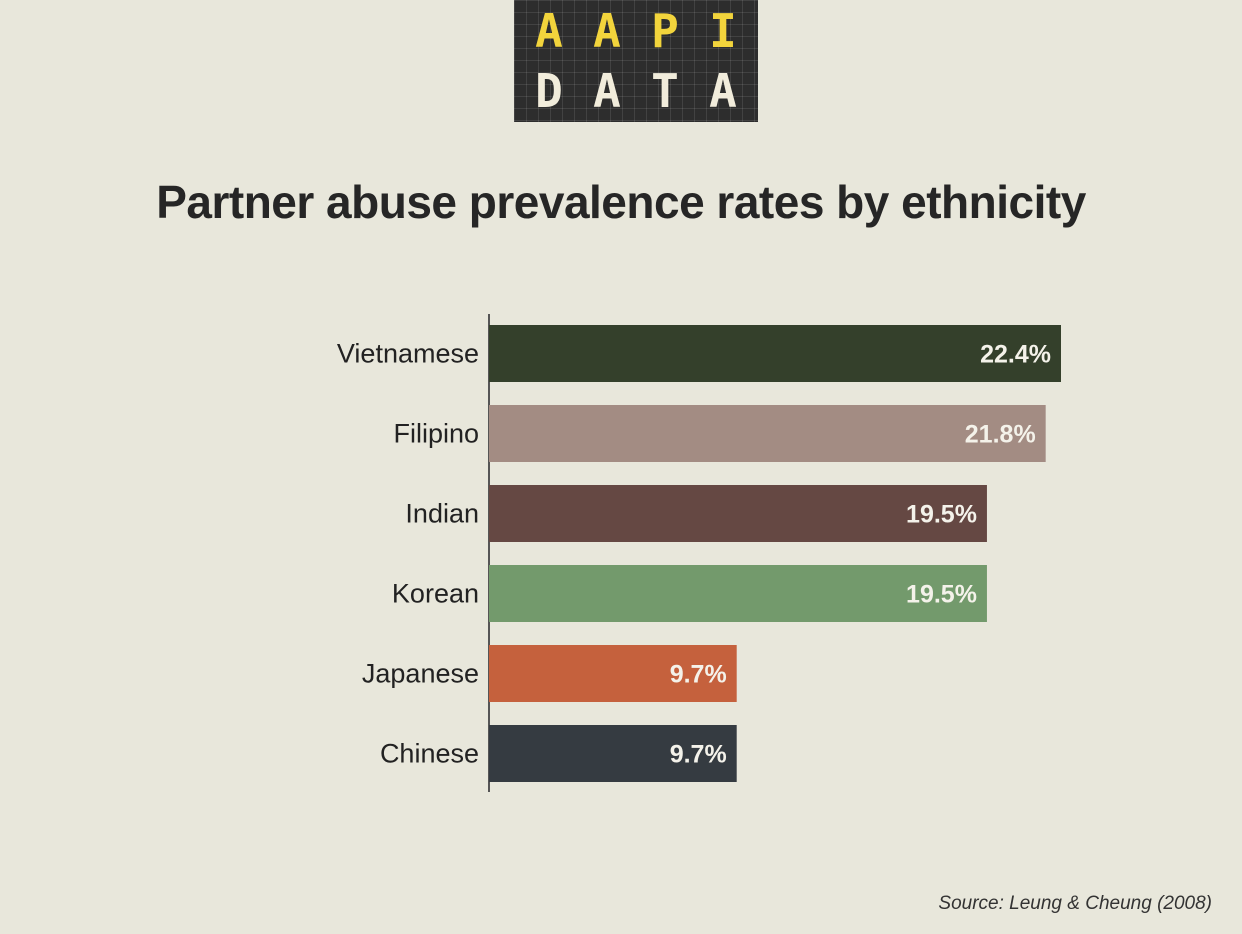 This screenshot has width=1242, height=934. What do you see at coordinates (665, 31) in the screenshot?
I see `logo-letter: P` at bounding box center [665, 31].